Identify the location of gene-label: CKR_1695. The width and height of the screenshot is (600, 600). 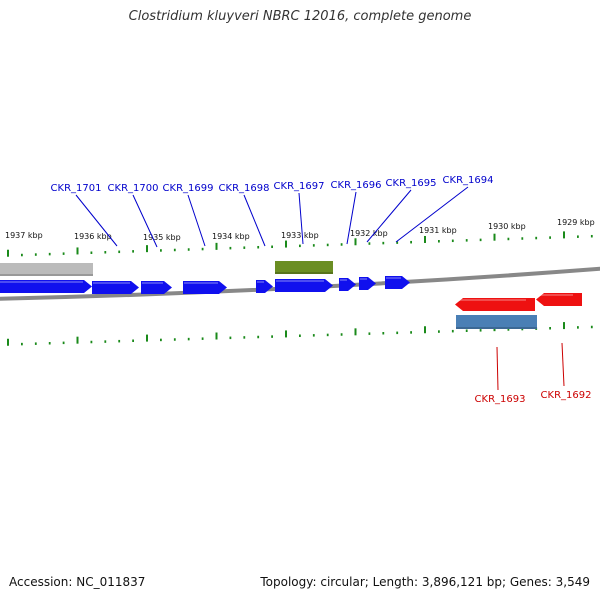
(411, 183).